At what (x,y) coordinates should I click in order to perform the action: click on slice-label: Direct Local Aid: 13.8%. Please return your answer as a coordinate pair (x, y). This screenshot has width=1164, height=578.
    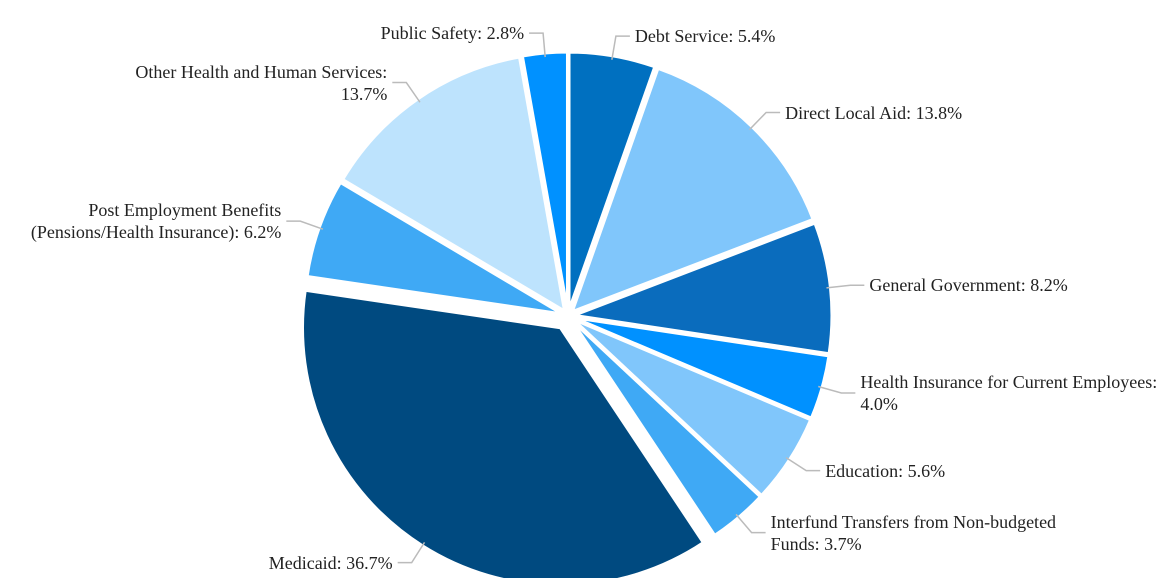
    Looking at the image, I should click on (874, 112).